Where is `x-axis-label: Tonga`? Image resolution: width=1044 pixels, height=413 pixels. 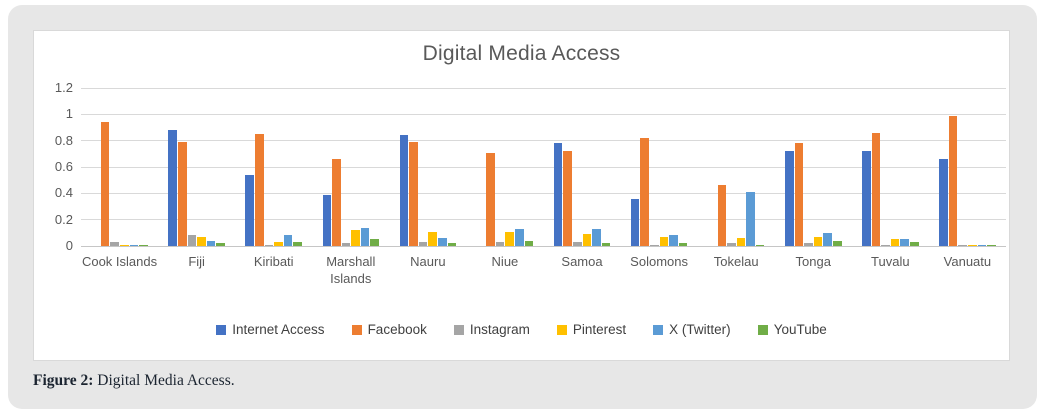 x-axis-label: Tonga is located at coordinates (813, 261).